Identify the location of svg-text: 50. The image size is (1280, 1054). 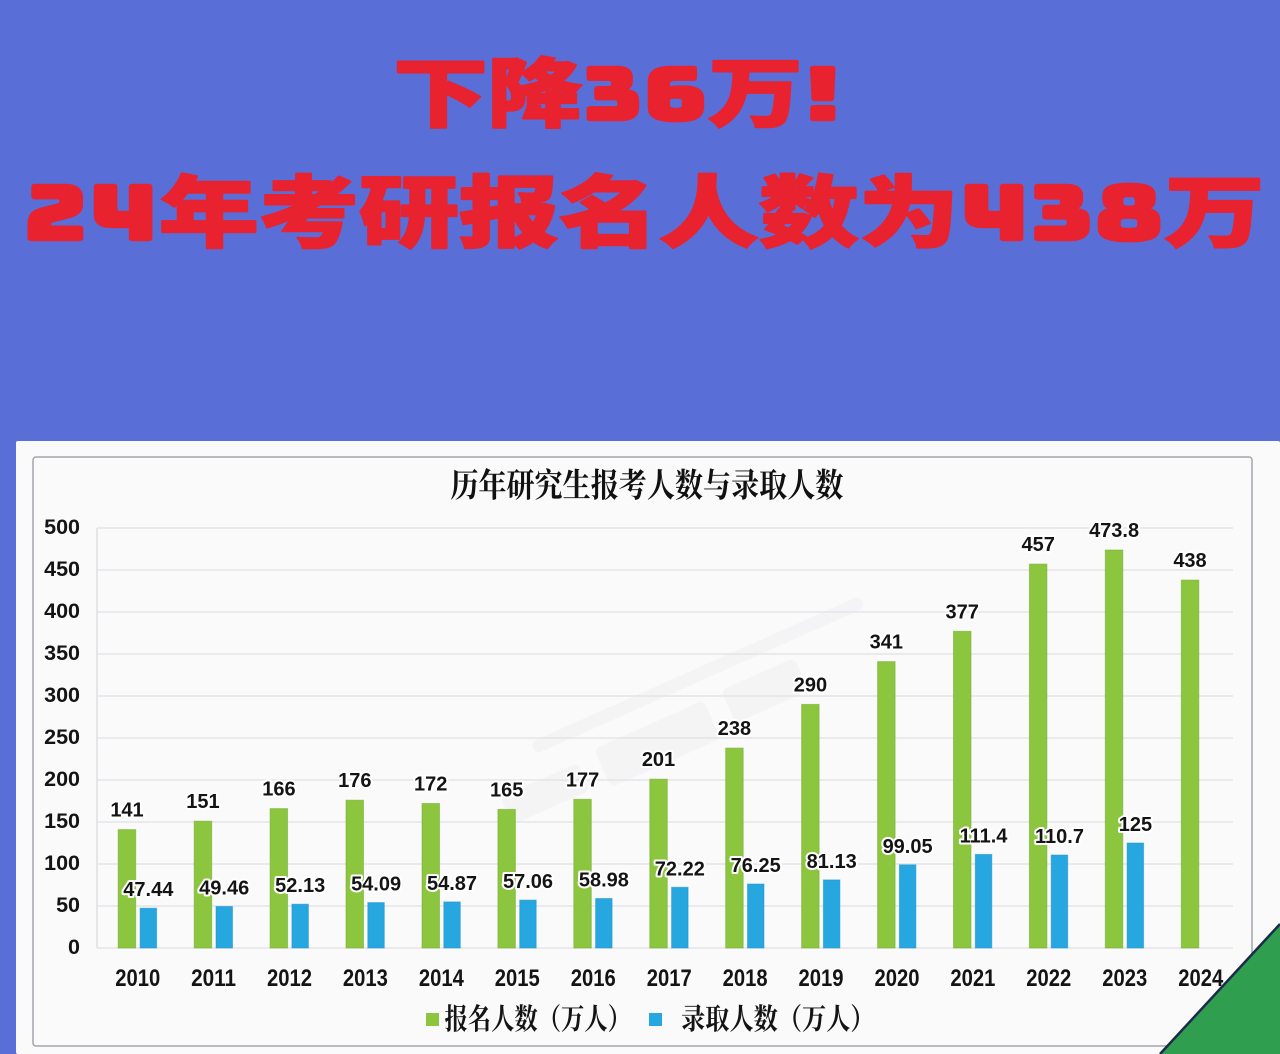
(68, 905).